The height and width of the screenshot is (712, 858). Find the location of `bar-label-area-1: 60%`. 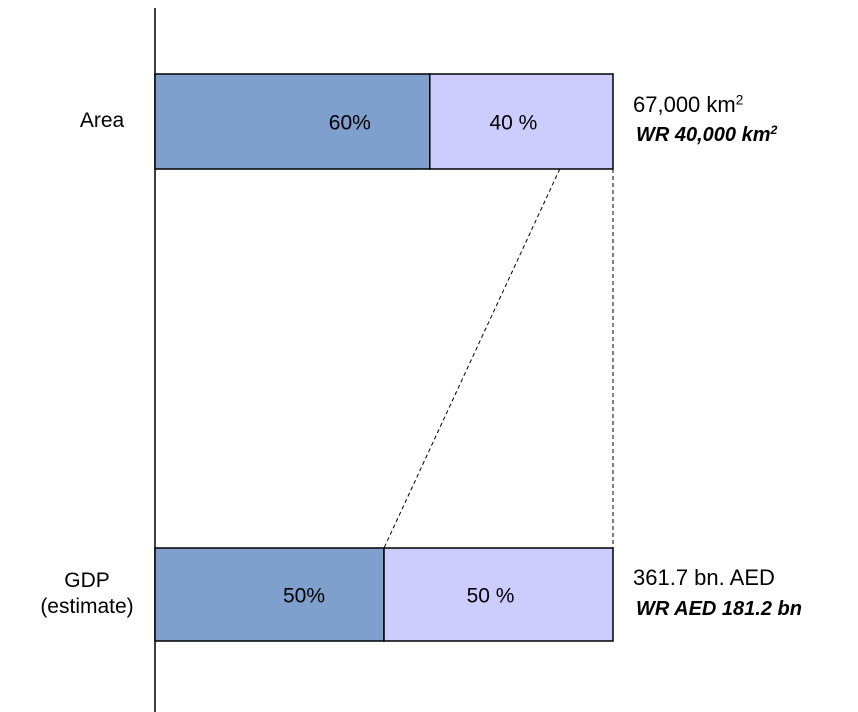

bar-label-area-1: 60% is located at coordinates (350, 123).